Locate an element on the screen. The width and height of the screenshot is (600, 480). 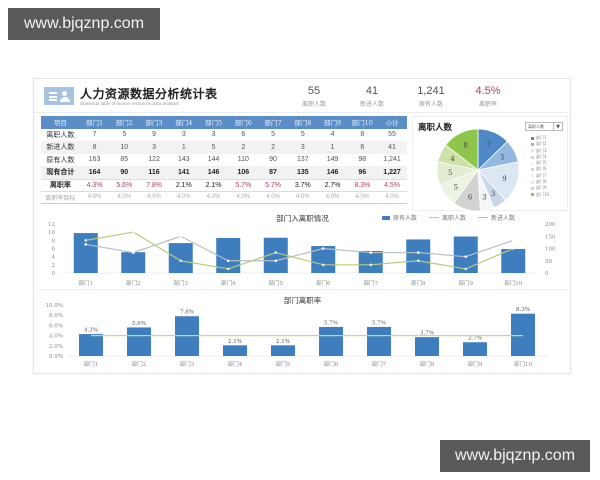
pie-slice is located at coordinates (461, 149).